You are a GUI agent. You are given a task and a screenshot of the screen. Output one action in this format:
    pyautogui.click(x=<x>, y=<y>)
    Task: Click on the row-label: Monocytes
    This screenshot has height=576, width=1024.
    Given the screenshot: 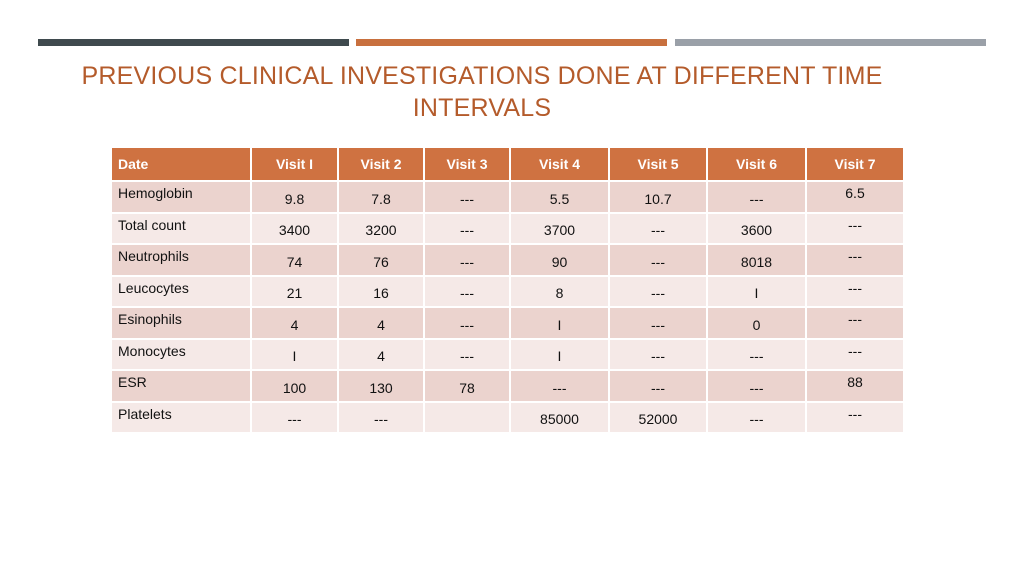 What is the action you would take?
    pyautogui.click(x=182, y=354)
    